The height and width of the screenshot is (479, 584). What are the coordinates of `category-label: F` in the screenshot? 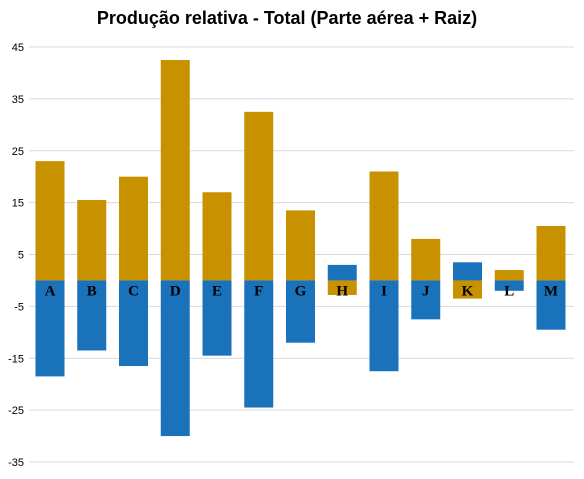 It's located at (258, 291).